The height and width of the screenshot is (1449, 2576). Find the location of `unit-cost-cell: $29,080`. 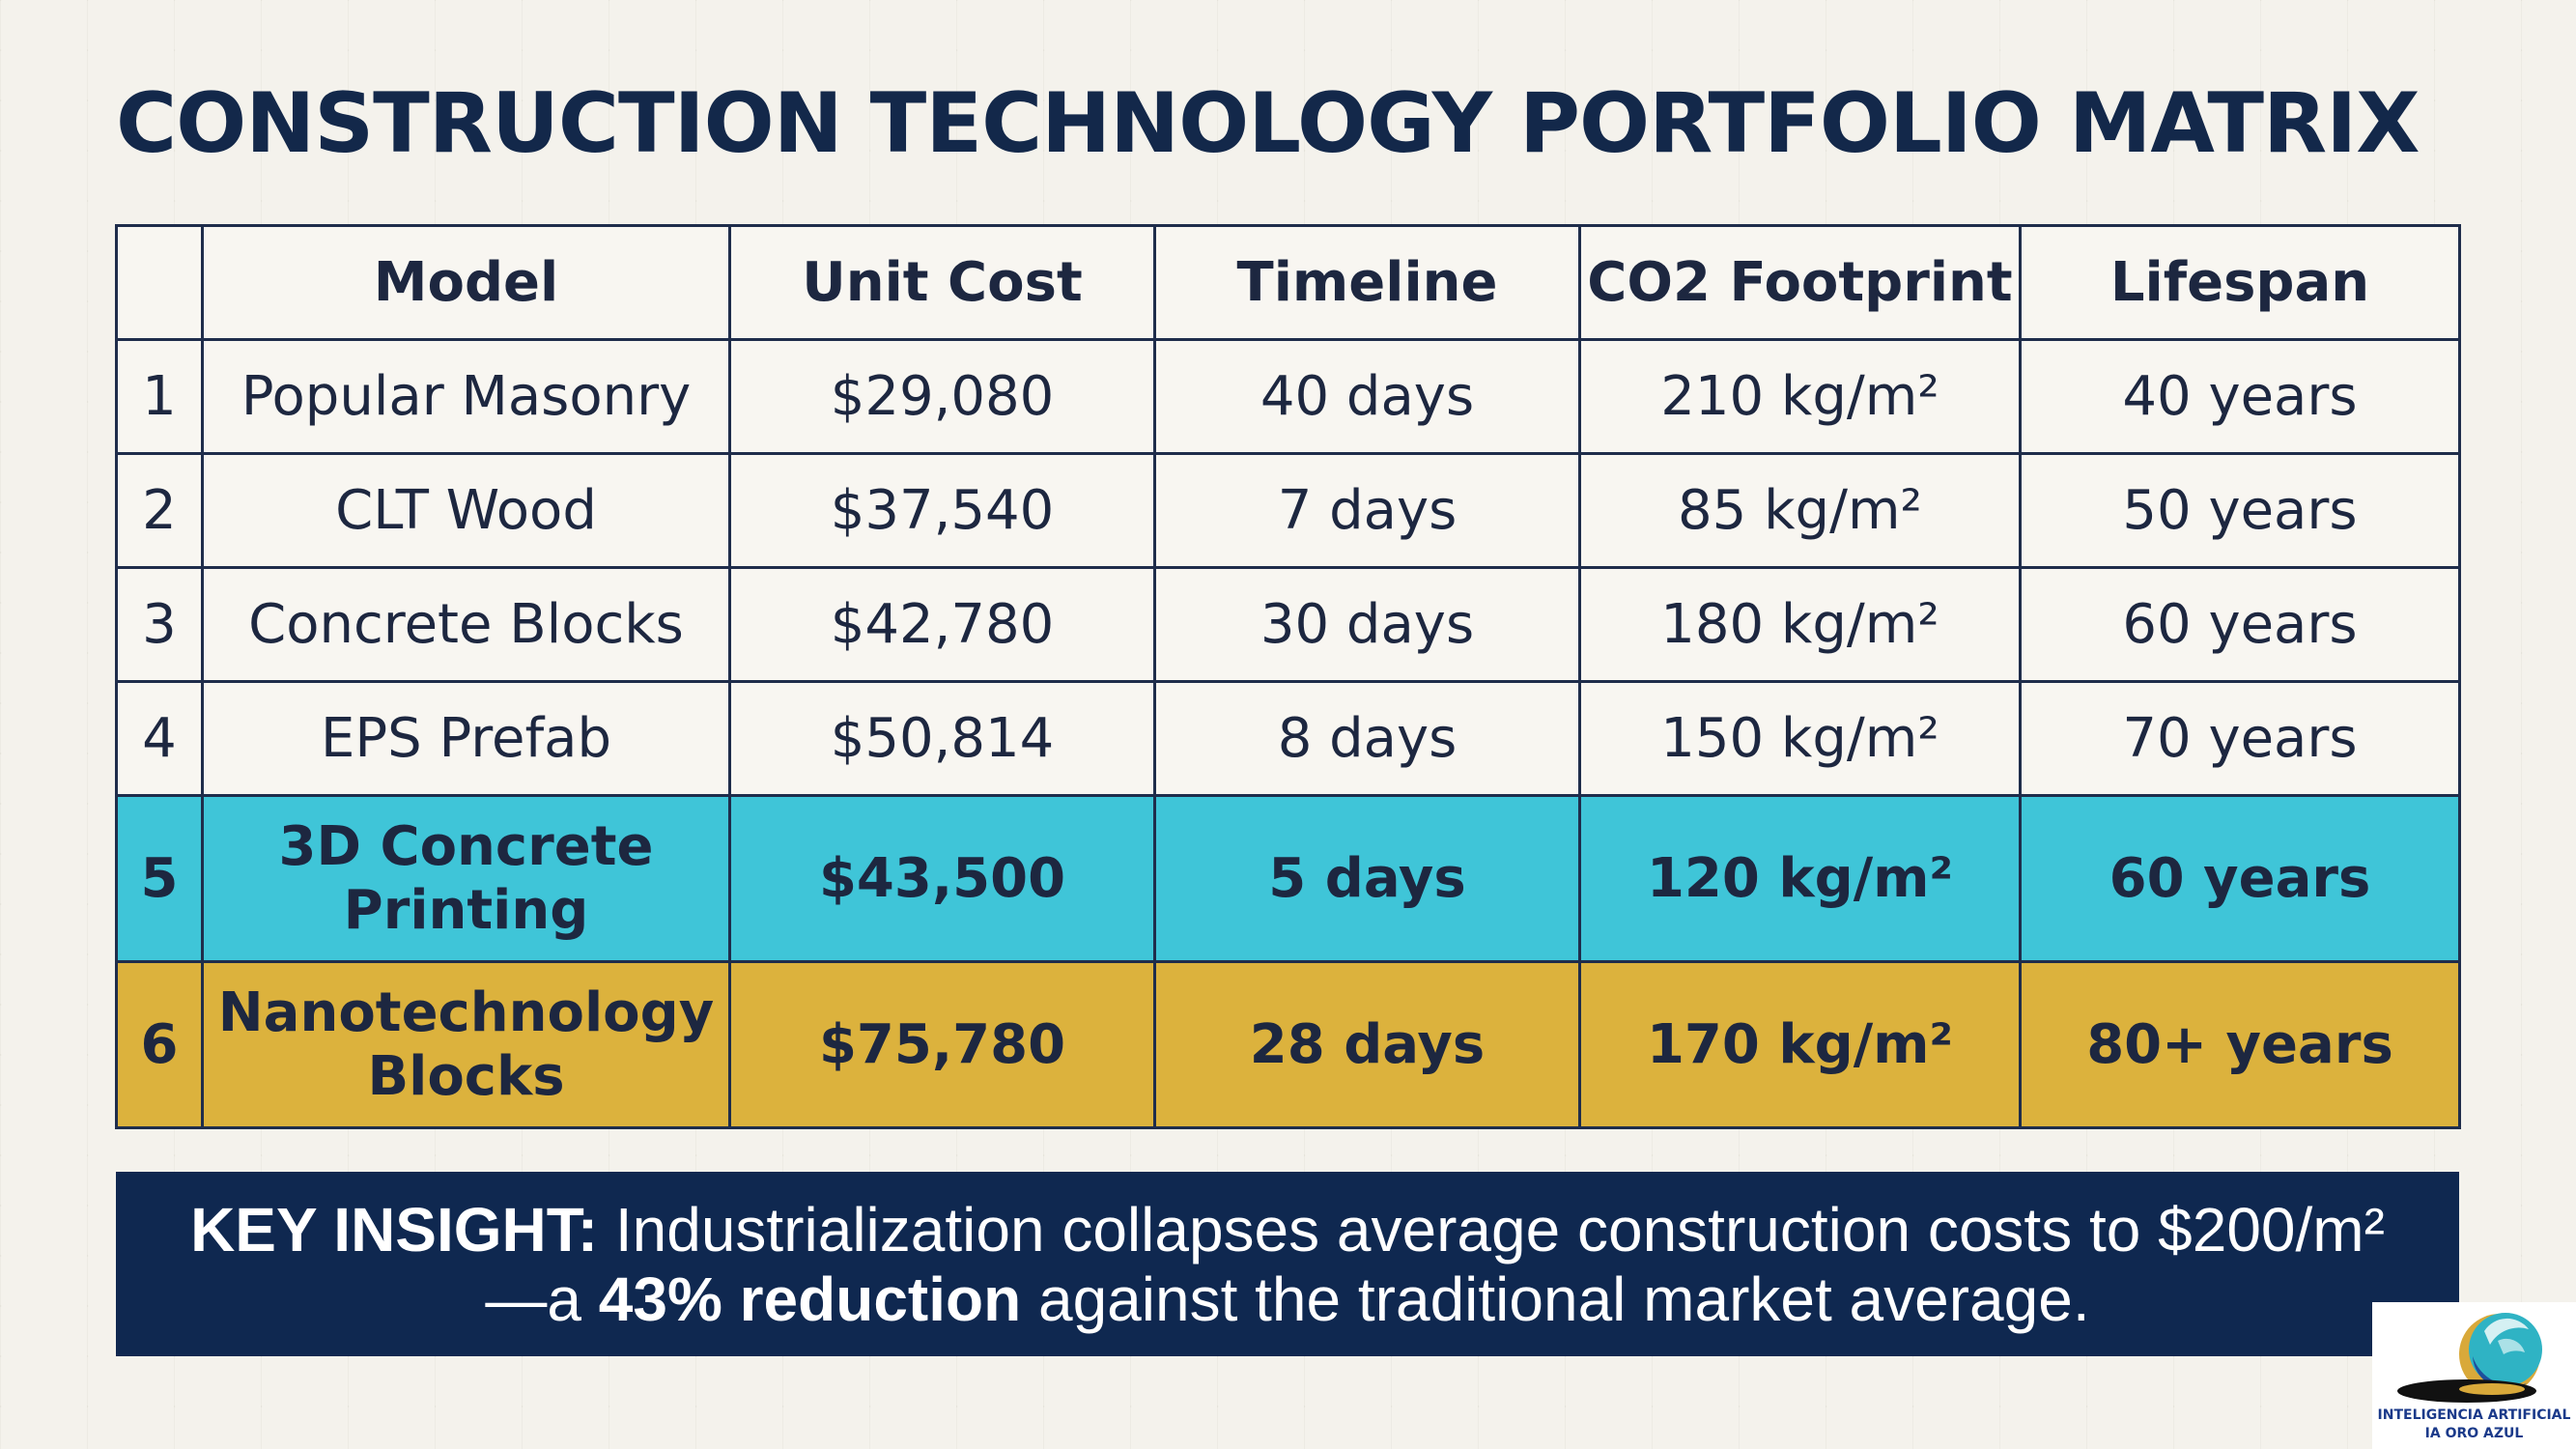

unit-cost-cell: $29,080 is located at coordinates (942, 396).